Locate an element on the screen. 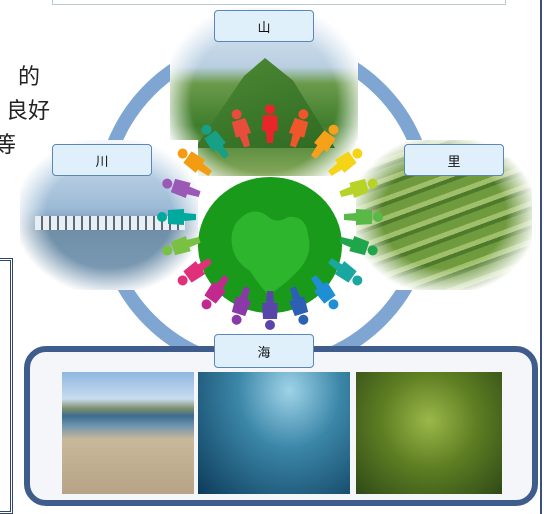 This screenshot has width=544, height=514. beach-photo is located at coordinates (128, 433).